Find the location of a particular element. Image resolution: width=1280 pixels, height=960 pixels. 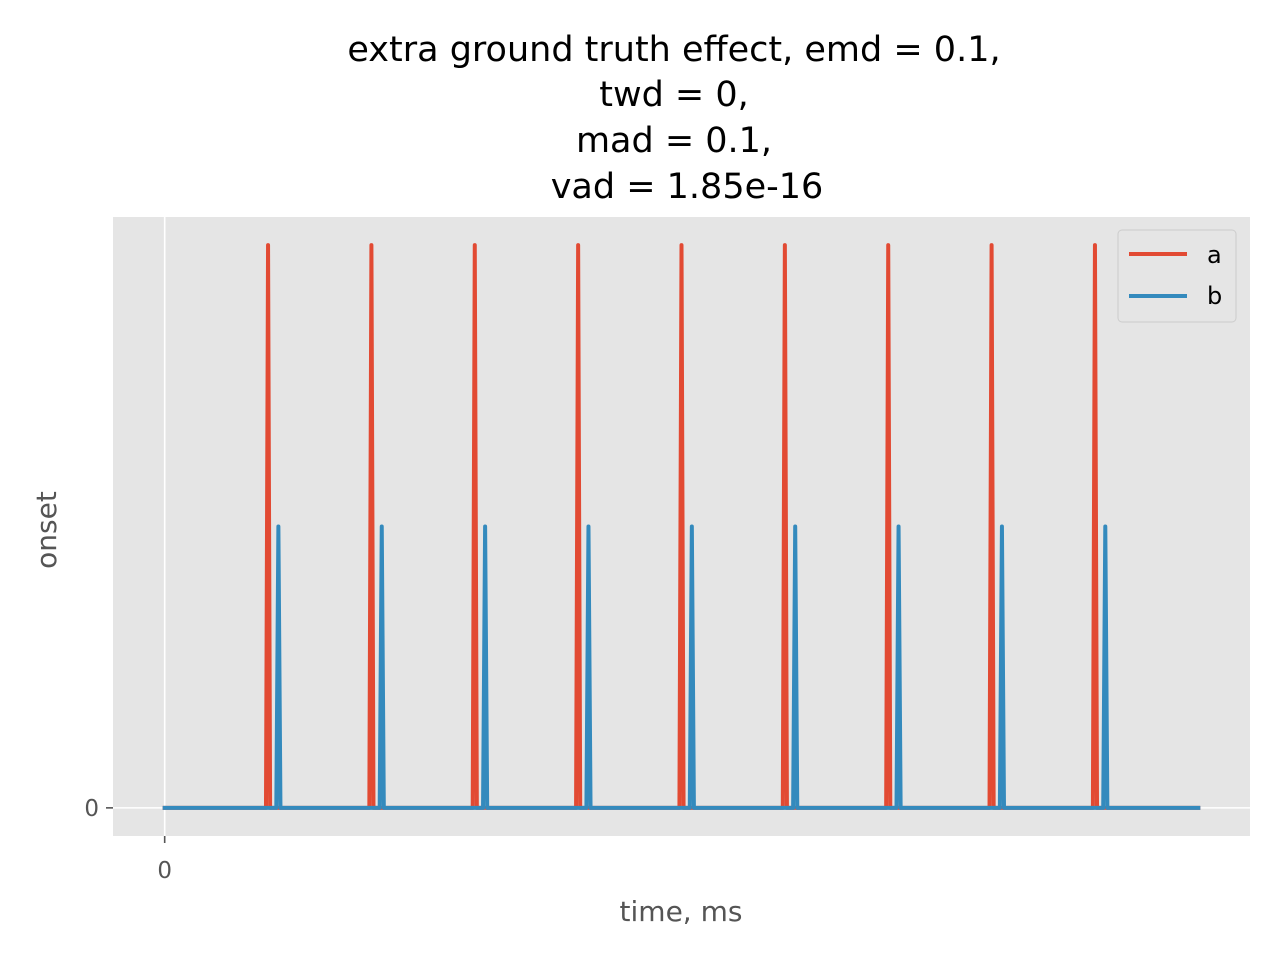

legend: a b is located at coordinates (1177, 276).